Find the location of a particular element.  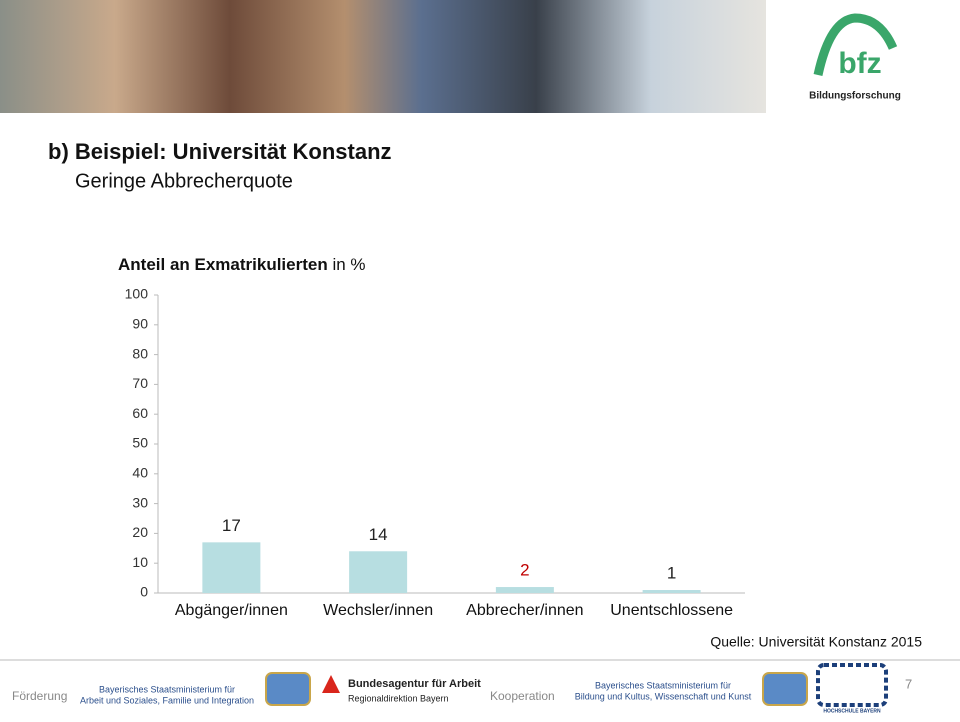

value-label: 14 is located at coordinates (378, 534).